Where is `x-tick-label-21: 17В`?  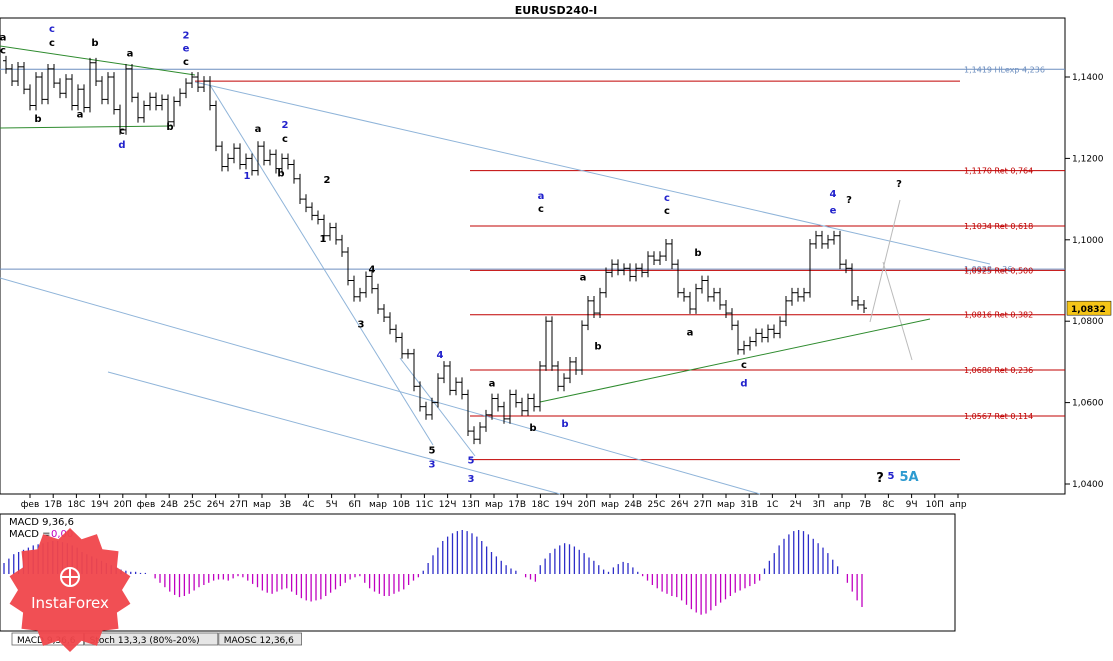
x-tick-label-21: 17В is located at coordinates (517, 505).